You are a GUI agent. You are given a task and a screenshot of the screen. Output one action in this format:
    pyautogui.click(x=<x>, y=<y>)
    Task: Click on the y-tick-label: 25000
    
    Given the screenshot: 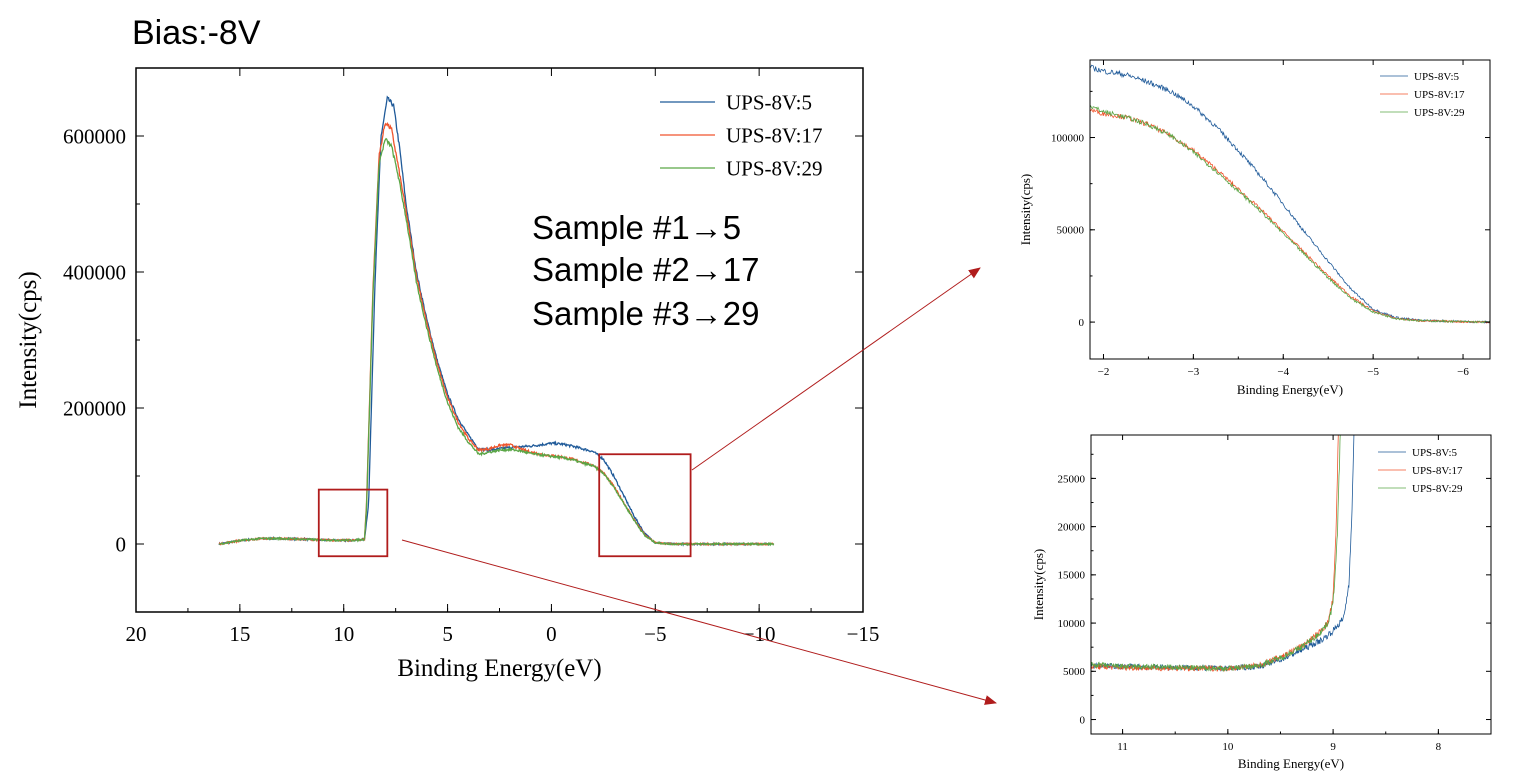 What is the action you would take?
    pyautogui.click(x=1072, y=479)
    